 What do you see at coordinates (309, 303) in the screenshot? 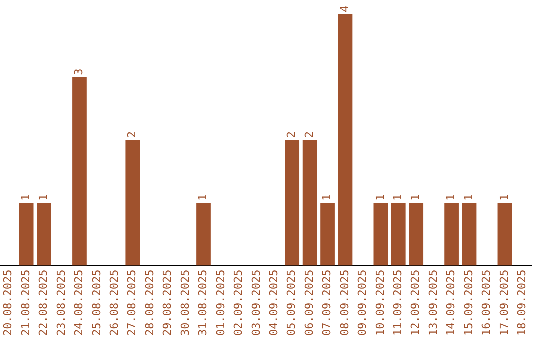
I see `x-tick-label: 06.09.2025` at bounding box center [309, 303].